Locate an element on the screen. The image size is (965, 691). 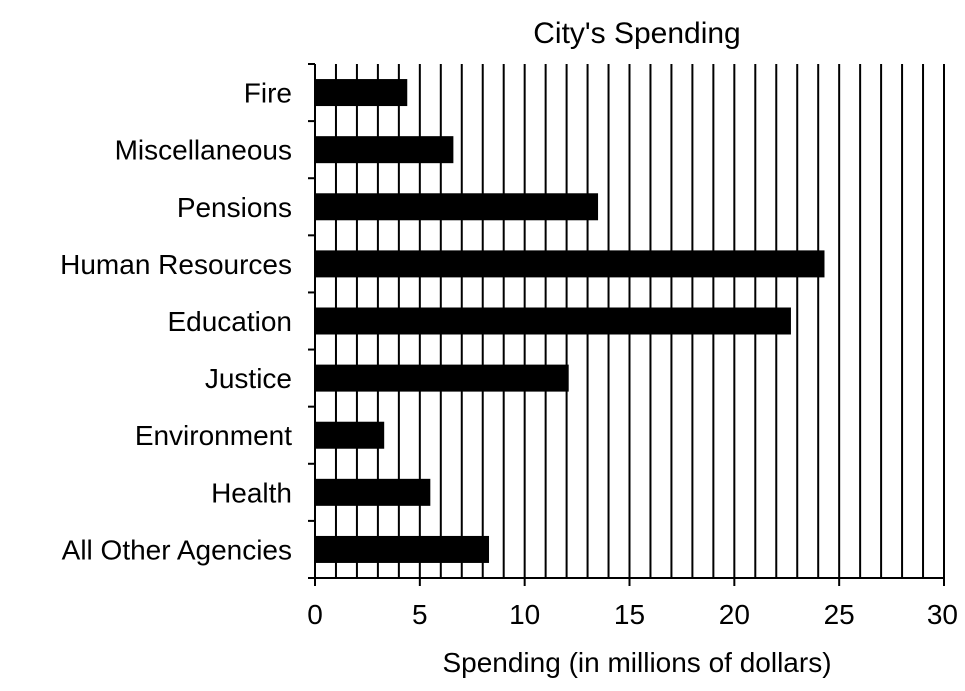
x-axis-label: Spending (in millions of dollars) is located at coordinates (636, 662).